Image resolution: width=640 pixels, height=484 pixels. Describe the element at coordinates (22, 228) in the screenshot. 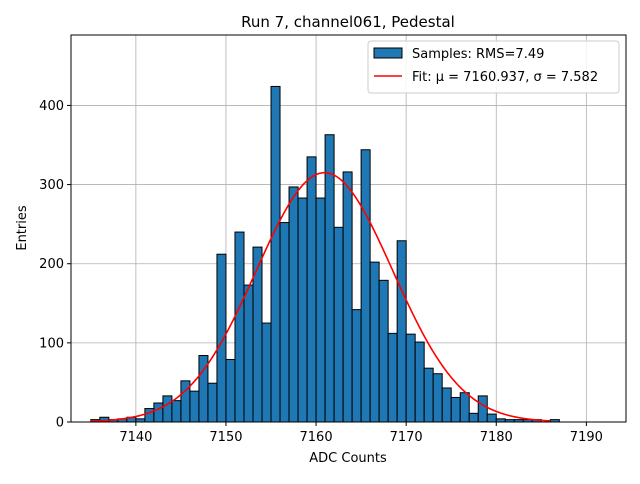

I see `y-axis-label: Entries` at that location.